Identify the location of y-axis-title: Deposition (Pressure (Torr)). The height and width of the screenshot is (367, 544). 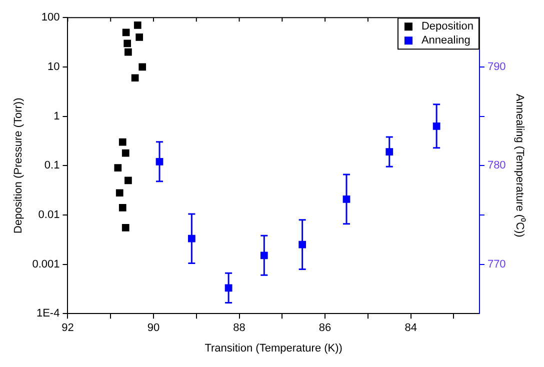
(18, 166).